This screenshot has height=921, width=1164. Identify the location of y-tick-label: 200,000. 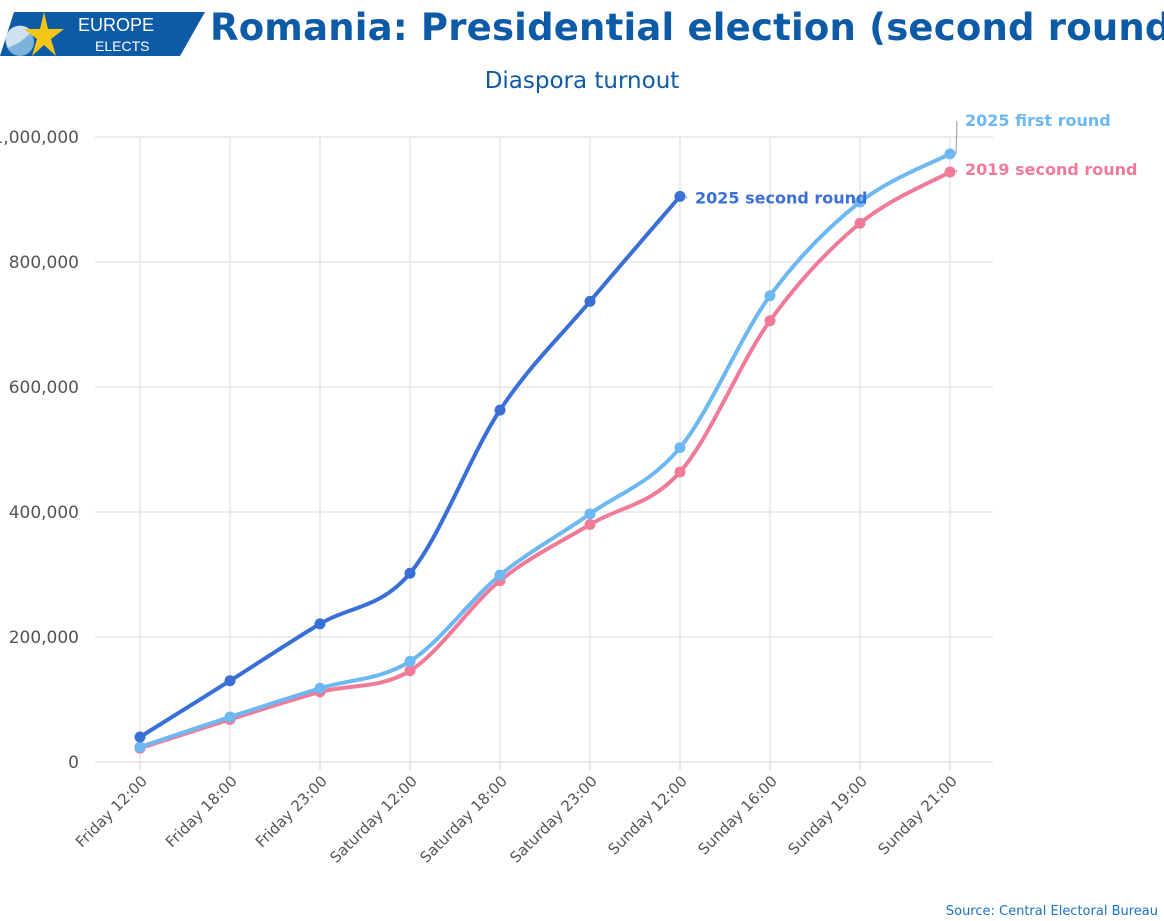
(44, 638).